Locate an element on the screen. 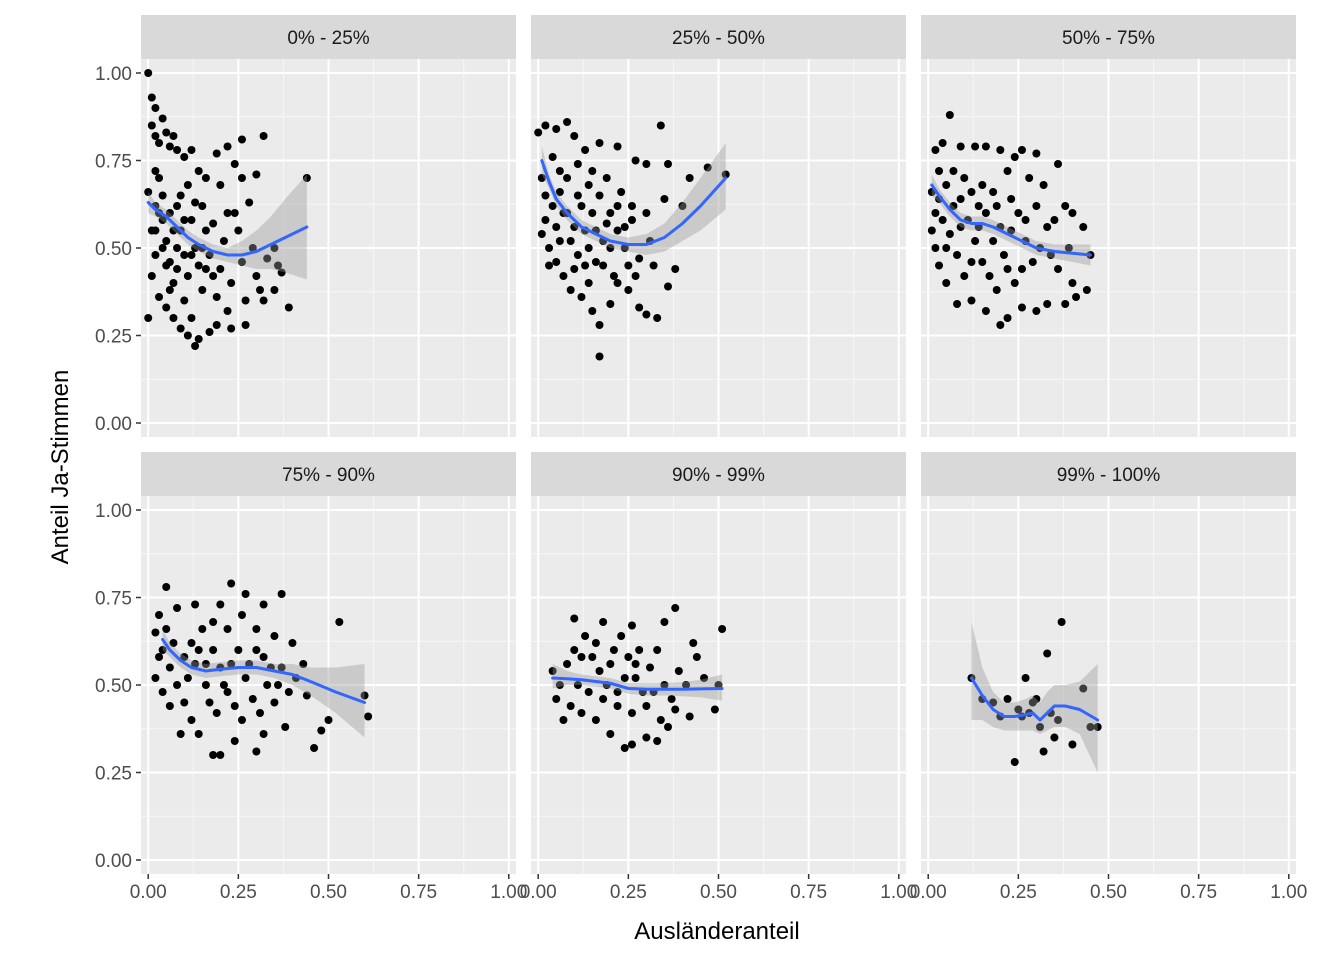  y-axis: 0.00 0.25 0.50 0.75 1.00 is located at coordinates (118, 686).